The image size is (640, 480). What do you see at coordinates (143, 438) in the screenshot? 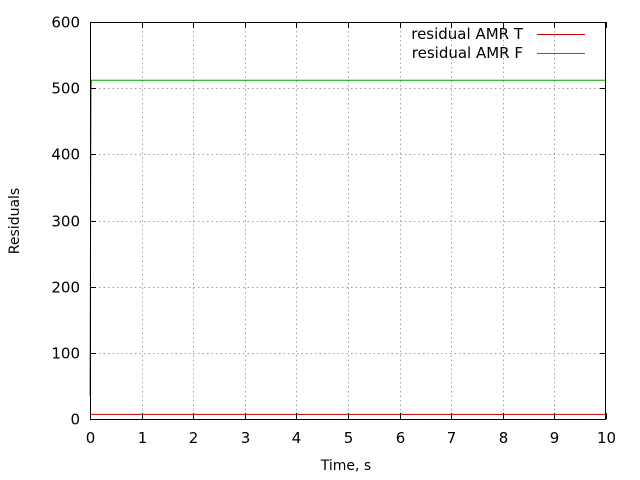
I see `x-tick-label: 1` at bounding box center [143, 438].